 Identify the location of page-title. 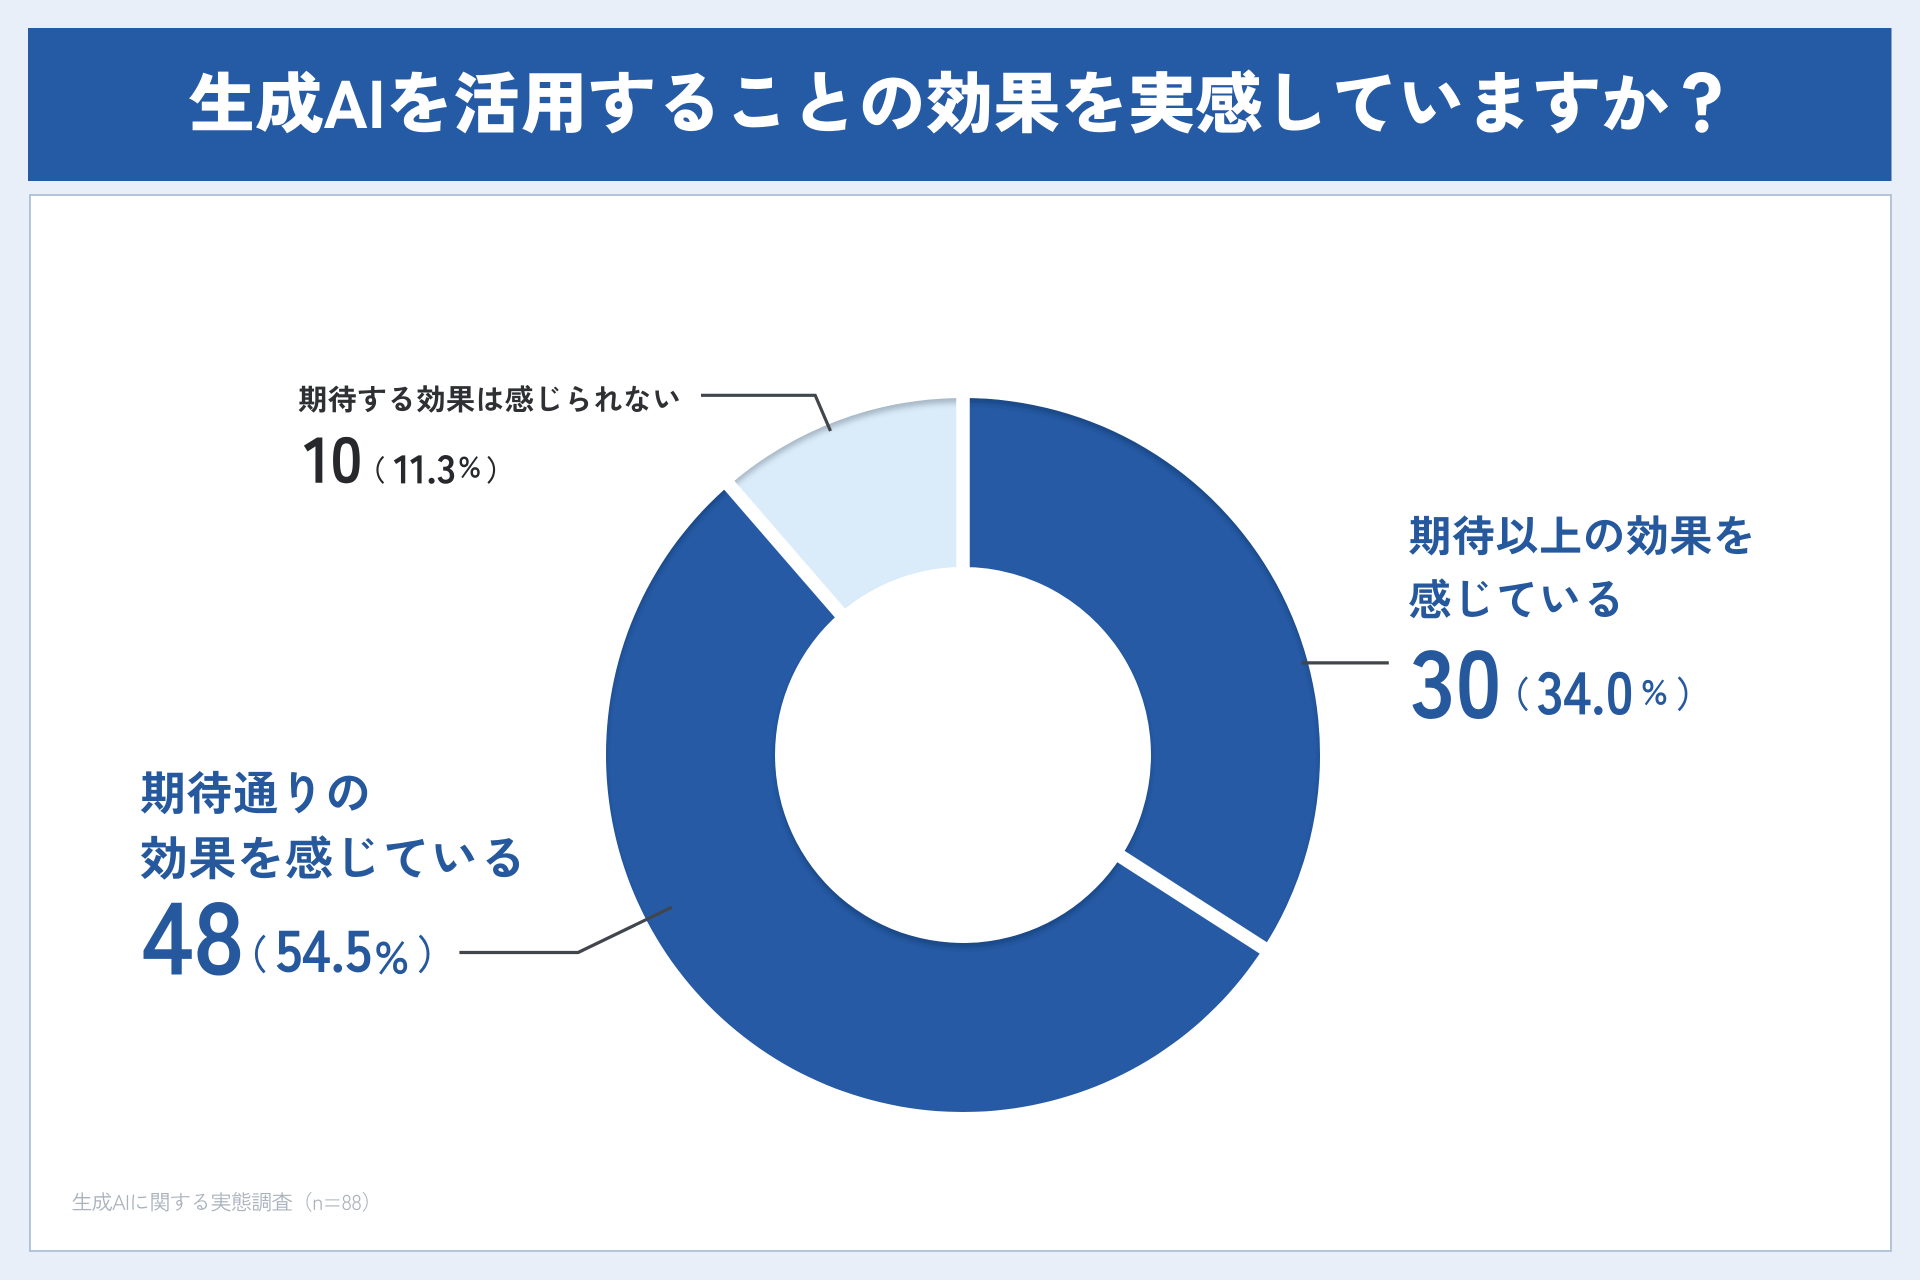
(955, 102).